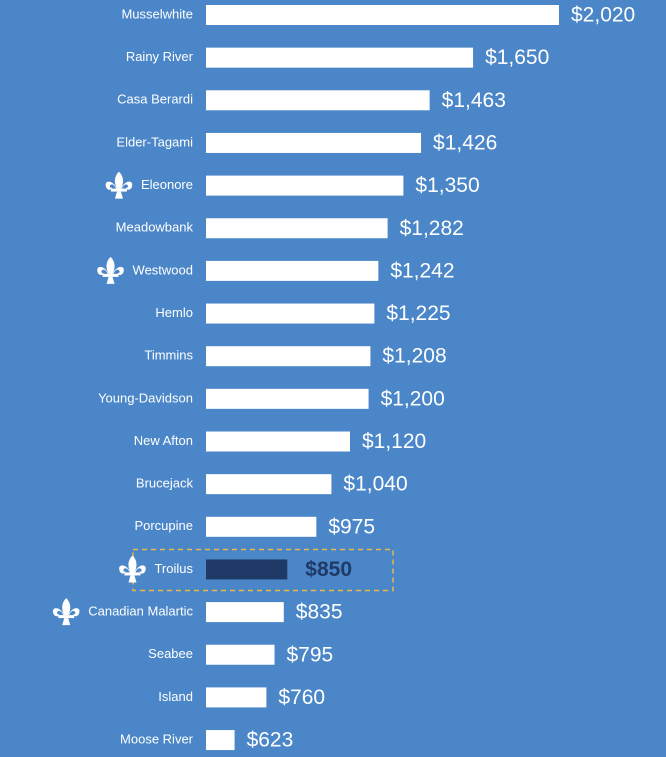 Image resolution: width=666 pixels, height=757 pixels. I want to click on value-label: $1,426, so click(465, 142).